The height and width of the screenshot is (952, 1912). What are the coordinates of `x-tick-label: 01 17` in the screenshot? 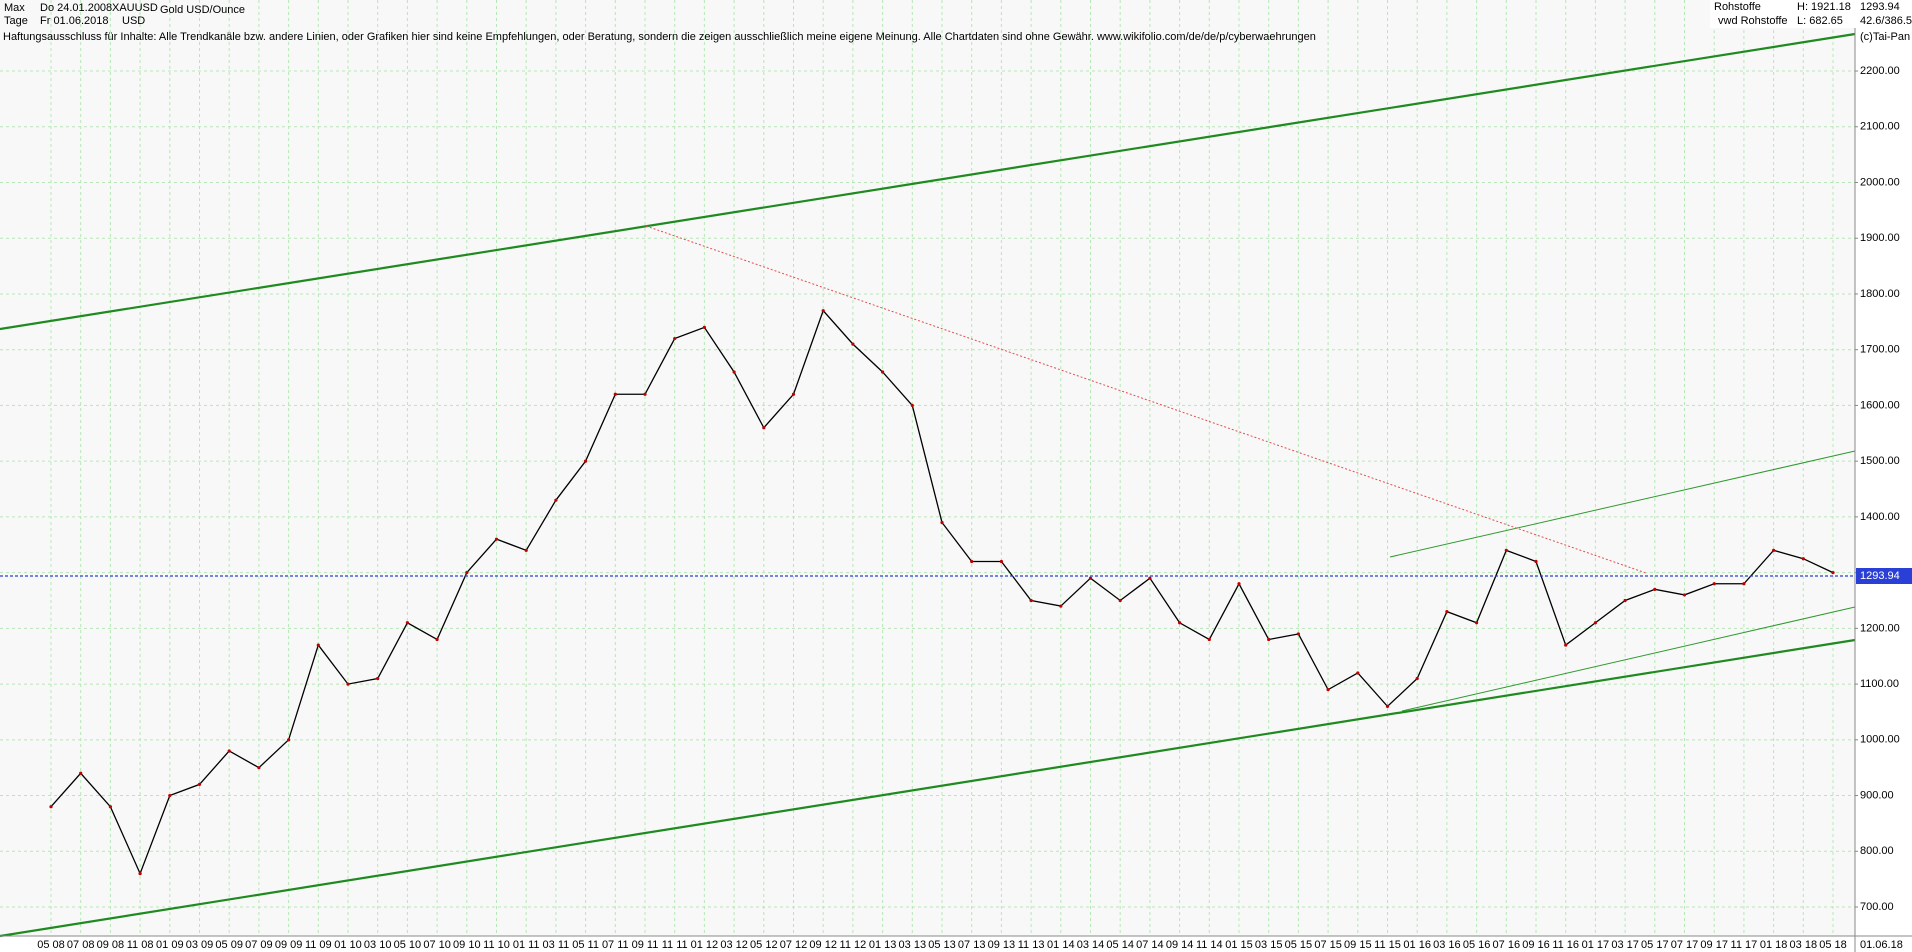 It's located at (1596, 945).